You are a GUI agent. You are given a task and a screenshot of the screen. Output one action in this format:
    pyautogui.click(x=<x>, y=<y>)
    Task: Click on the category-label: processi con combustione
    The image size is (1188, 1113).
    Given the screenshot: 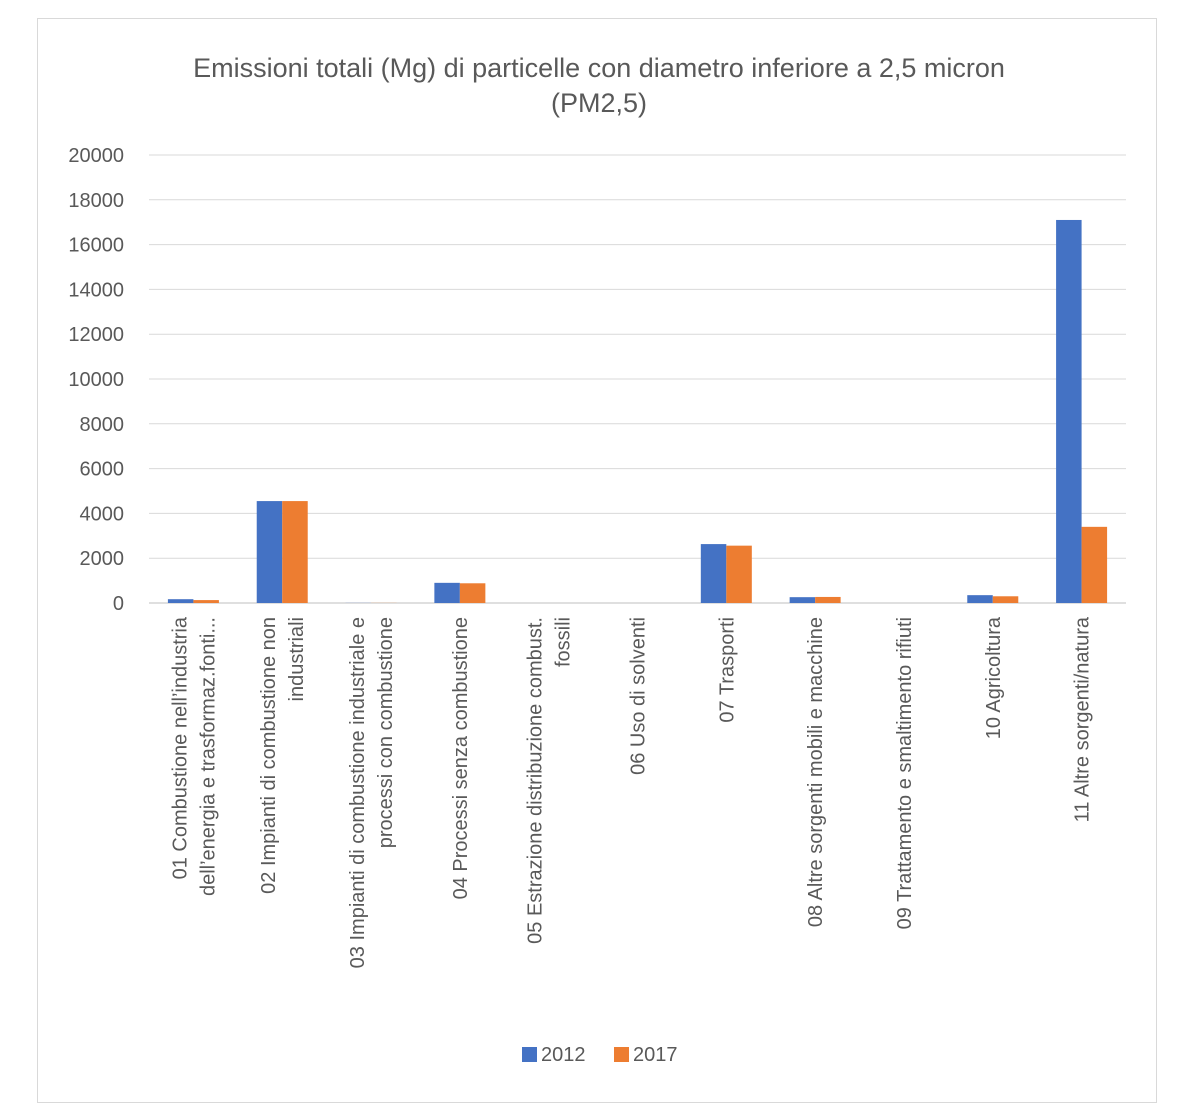 What is the action you would take?
    pyautogui.click(x=386, y=732)
    